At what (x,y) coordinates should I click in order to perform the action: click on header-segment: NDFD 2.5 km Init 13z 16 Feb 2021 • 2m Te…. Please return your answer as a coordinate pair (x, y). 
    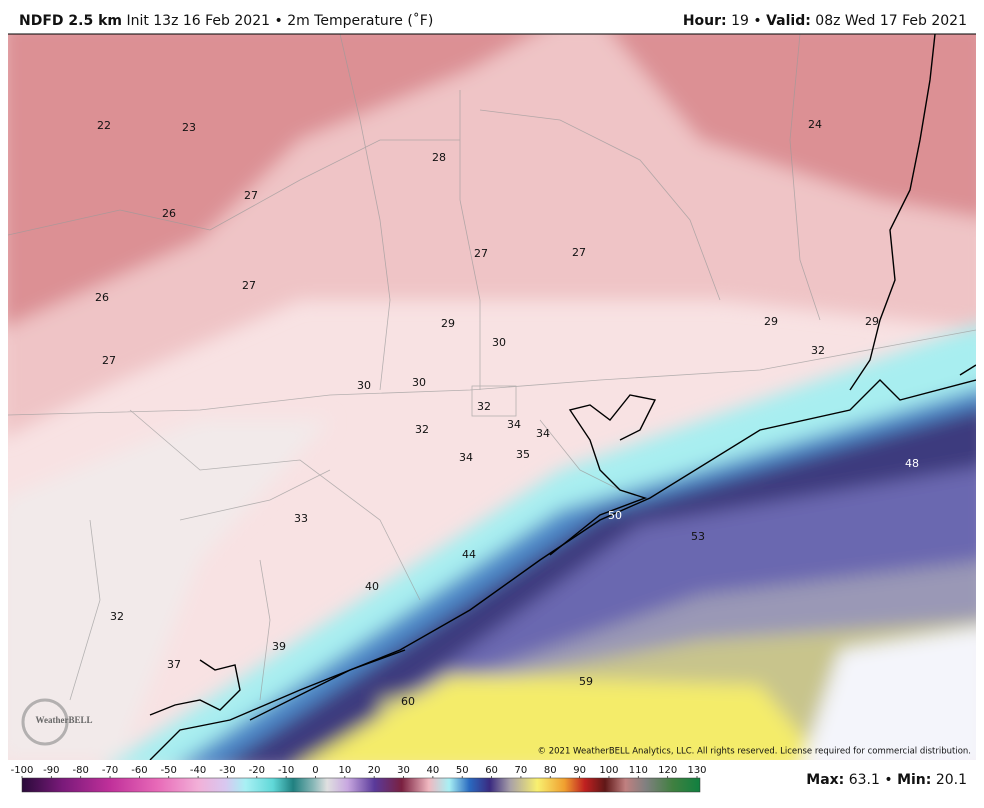
    Looking at the image, I should click on (226, 20).